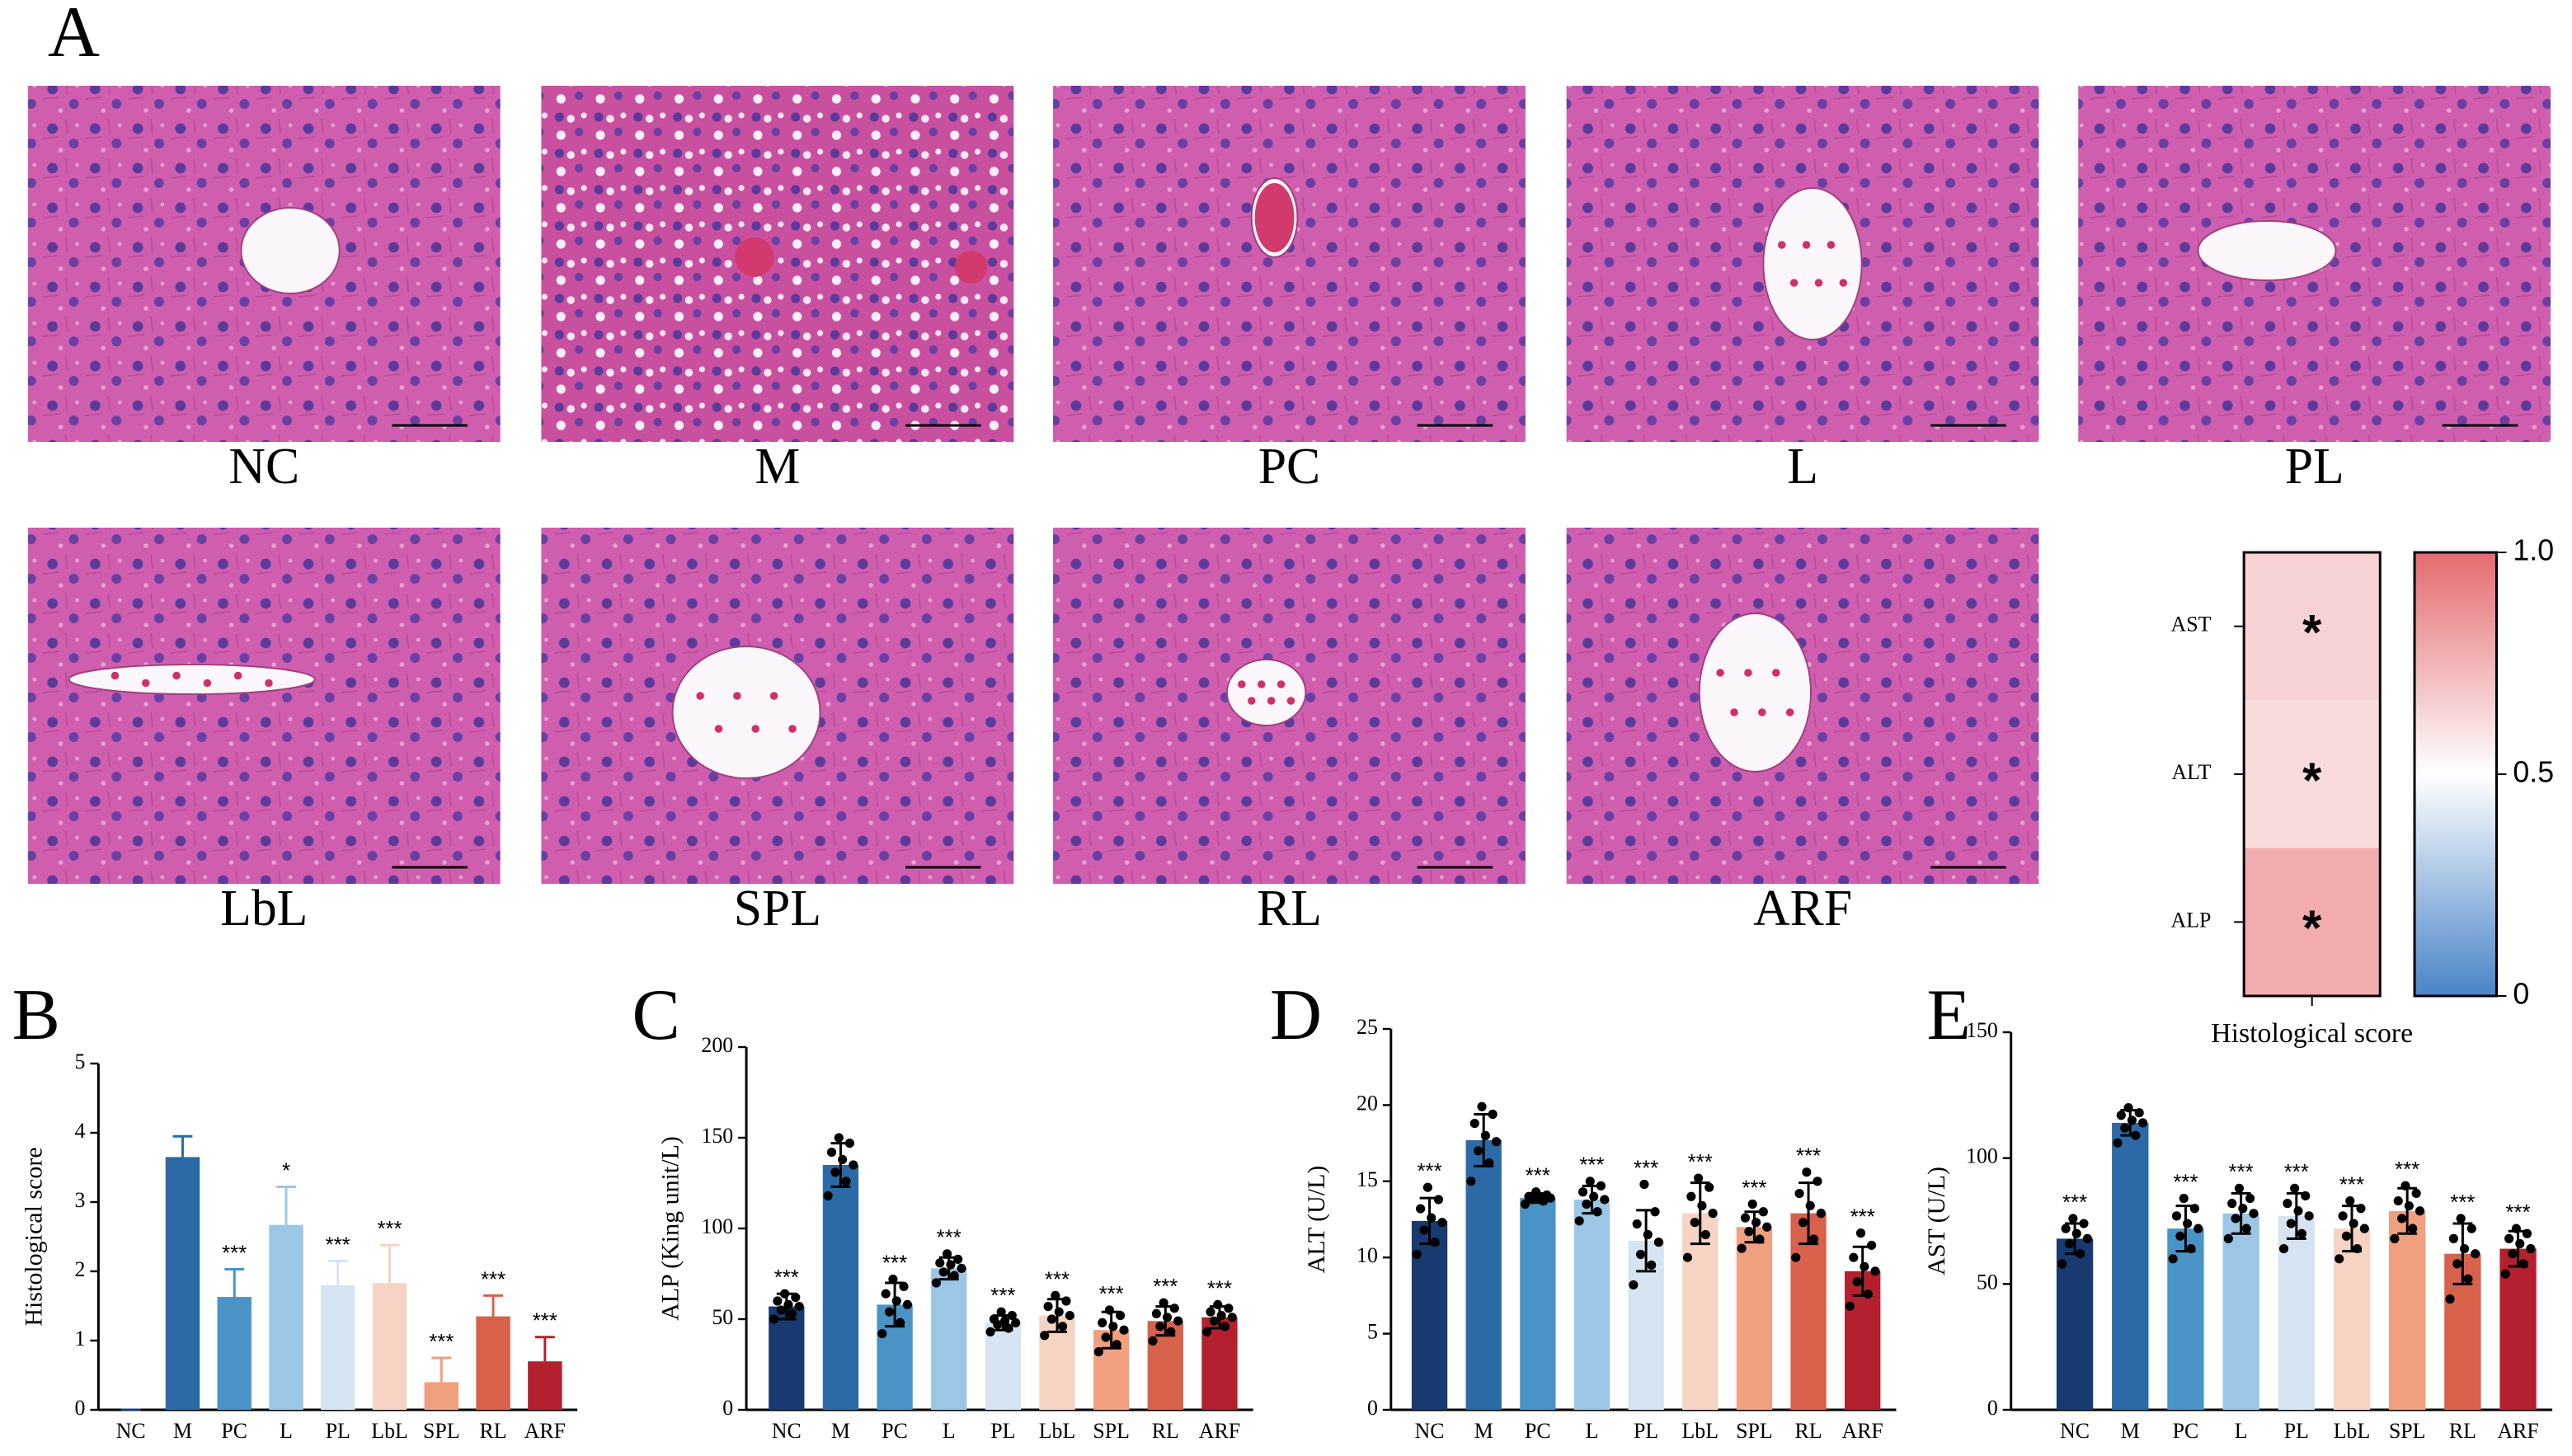  What do you see at coordinates (717, 1226) in the screenshot?
I see `y-tick-label: 100` at bounding box center [717, 1226].